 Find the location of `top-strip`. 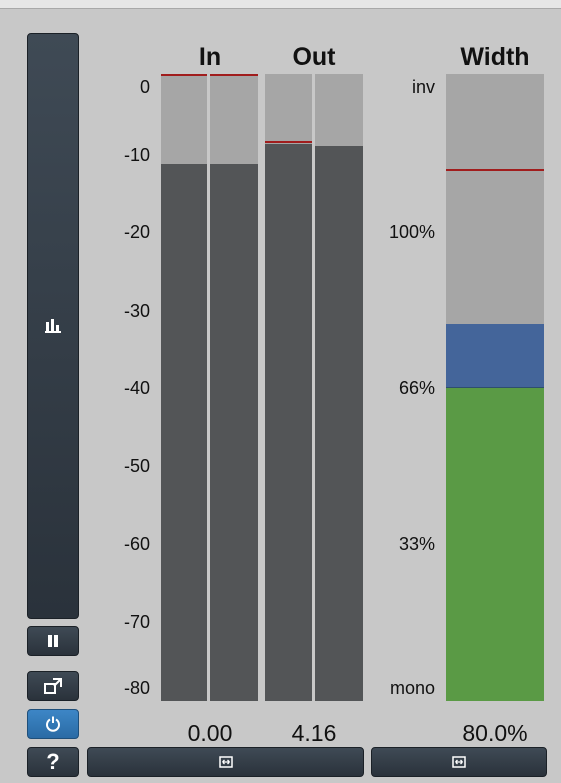

top-strip is located at coordinates (280, 4).